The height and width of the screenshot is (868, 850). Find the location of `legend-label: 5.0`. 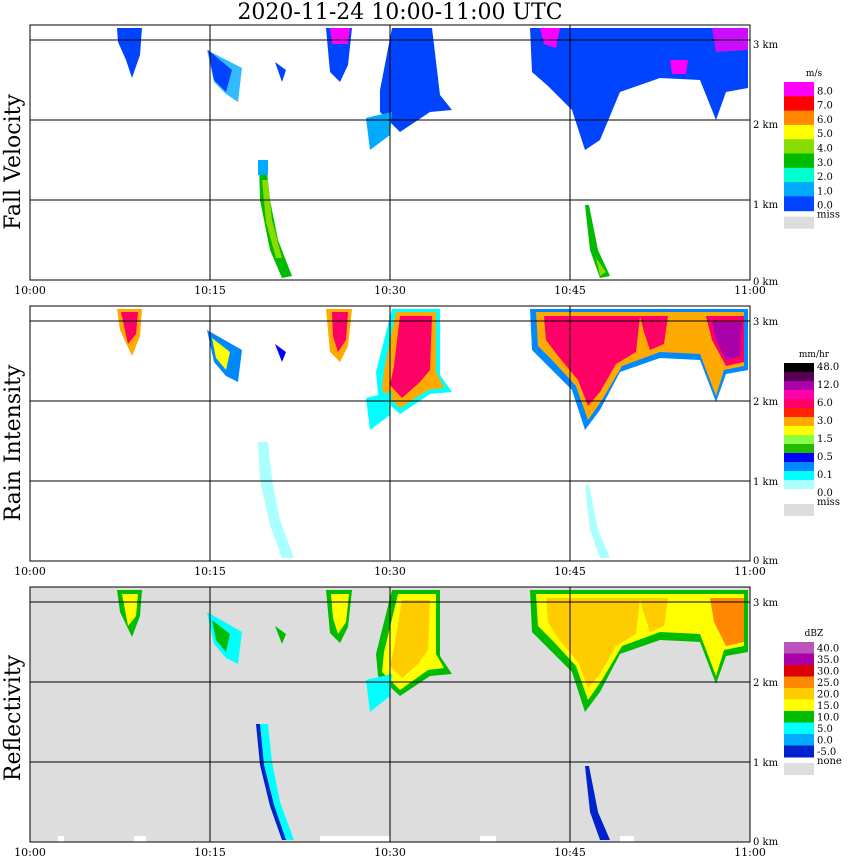

legend-label: 5.0 is located at coordinates (825, 134).